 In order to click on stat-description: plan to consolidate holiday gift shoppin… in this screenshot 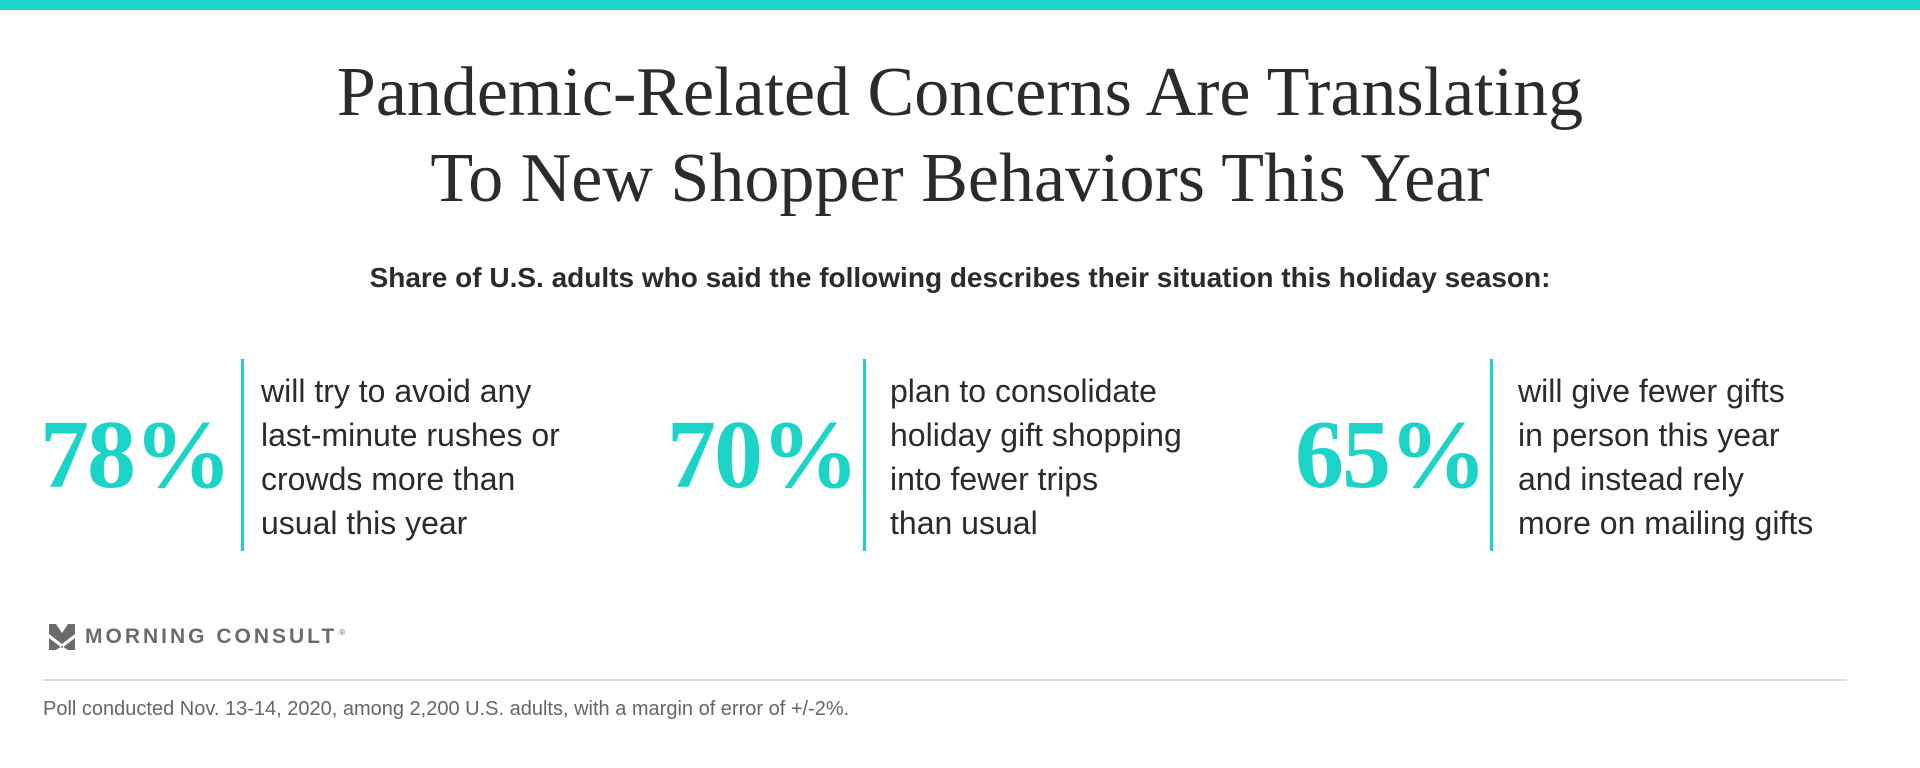, I will do `click(1036, 457)`.